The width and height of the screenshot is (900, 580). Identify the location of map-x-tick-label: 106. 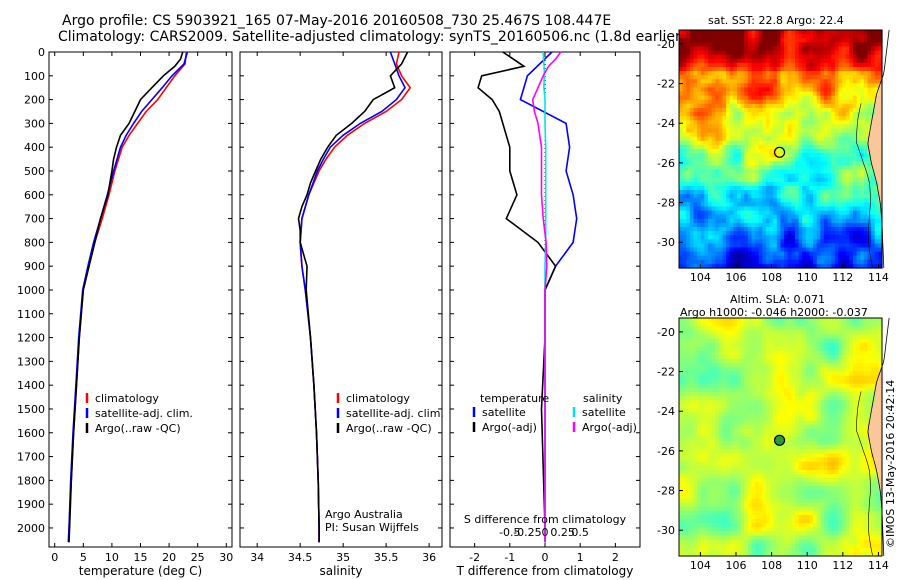
(735, 277).